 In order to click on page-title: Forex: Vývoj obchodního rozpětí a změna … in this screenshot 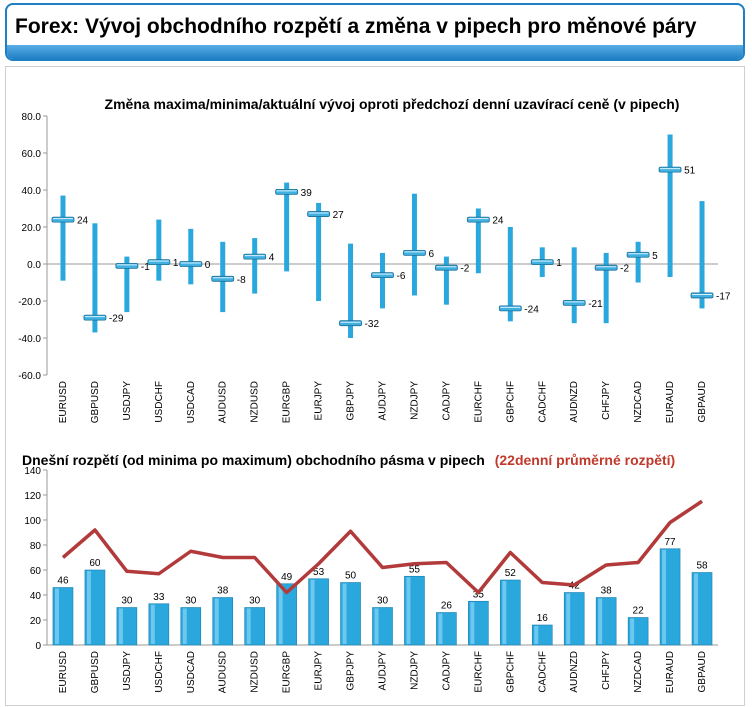, I will do `click(356, 26)`.